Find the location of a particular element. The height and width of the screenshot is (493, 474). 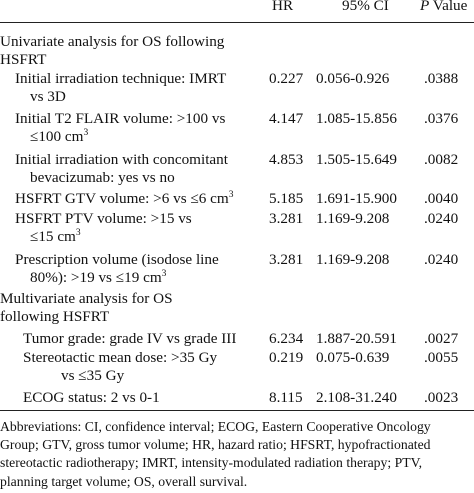

bottom-rule is located at coordinates (237, 410).